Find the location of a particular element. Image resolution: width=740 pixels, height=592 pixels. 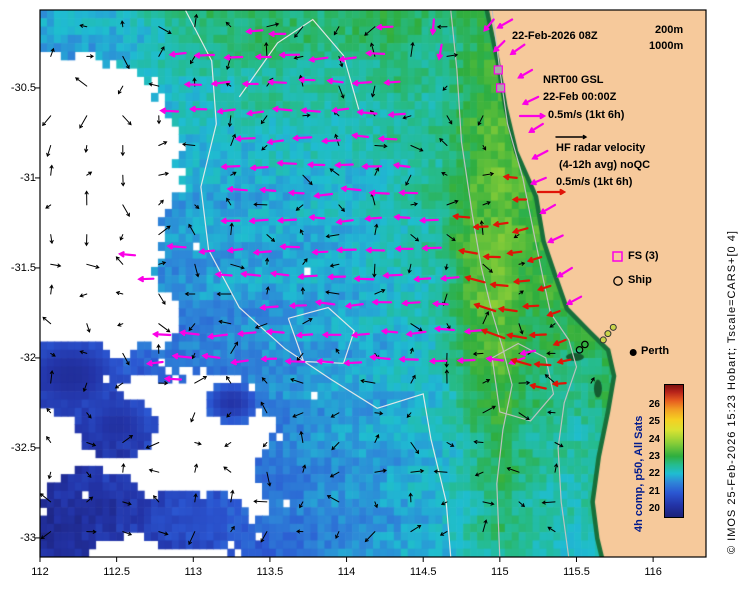

bathymetry-contour-shelf-loop is located at coordinates (523, 382).